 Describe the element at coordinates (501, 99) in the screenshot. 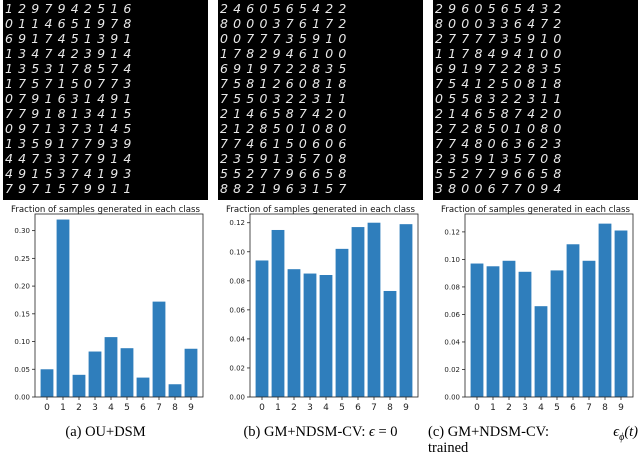

I see `digit-row: 0558322311` at that location.